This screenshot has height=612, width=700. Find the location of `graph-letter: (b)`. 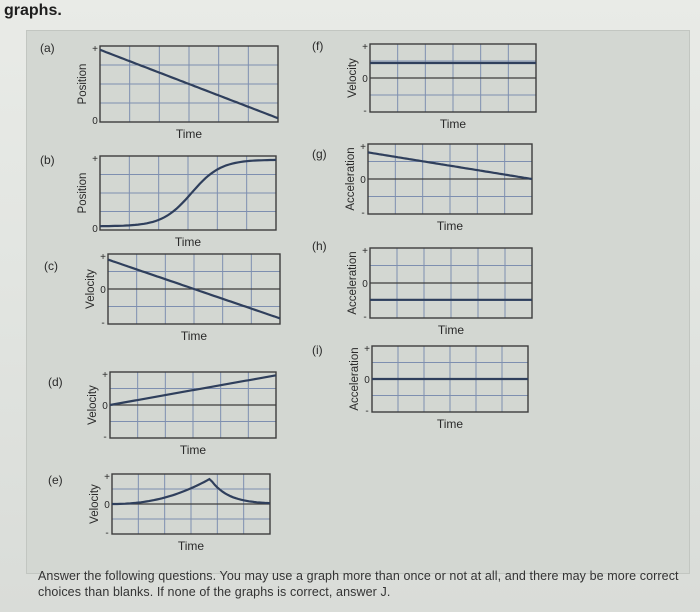

graph-letter: (b) is located at coordinates (47, 160).